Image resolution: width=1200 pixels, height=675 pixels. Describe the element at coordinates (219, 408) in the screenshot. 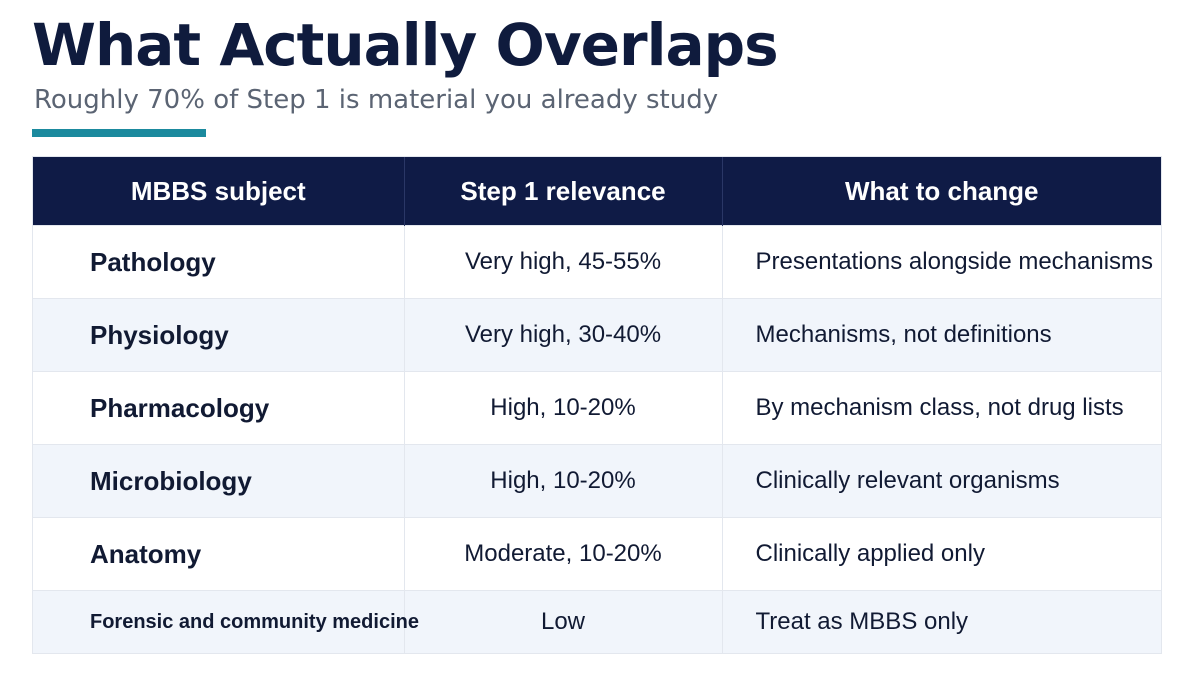

I see `subject-cell: Pharmacology` at that location.